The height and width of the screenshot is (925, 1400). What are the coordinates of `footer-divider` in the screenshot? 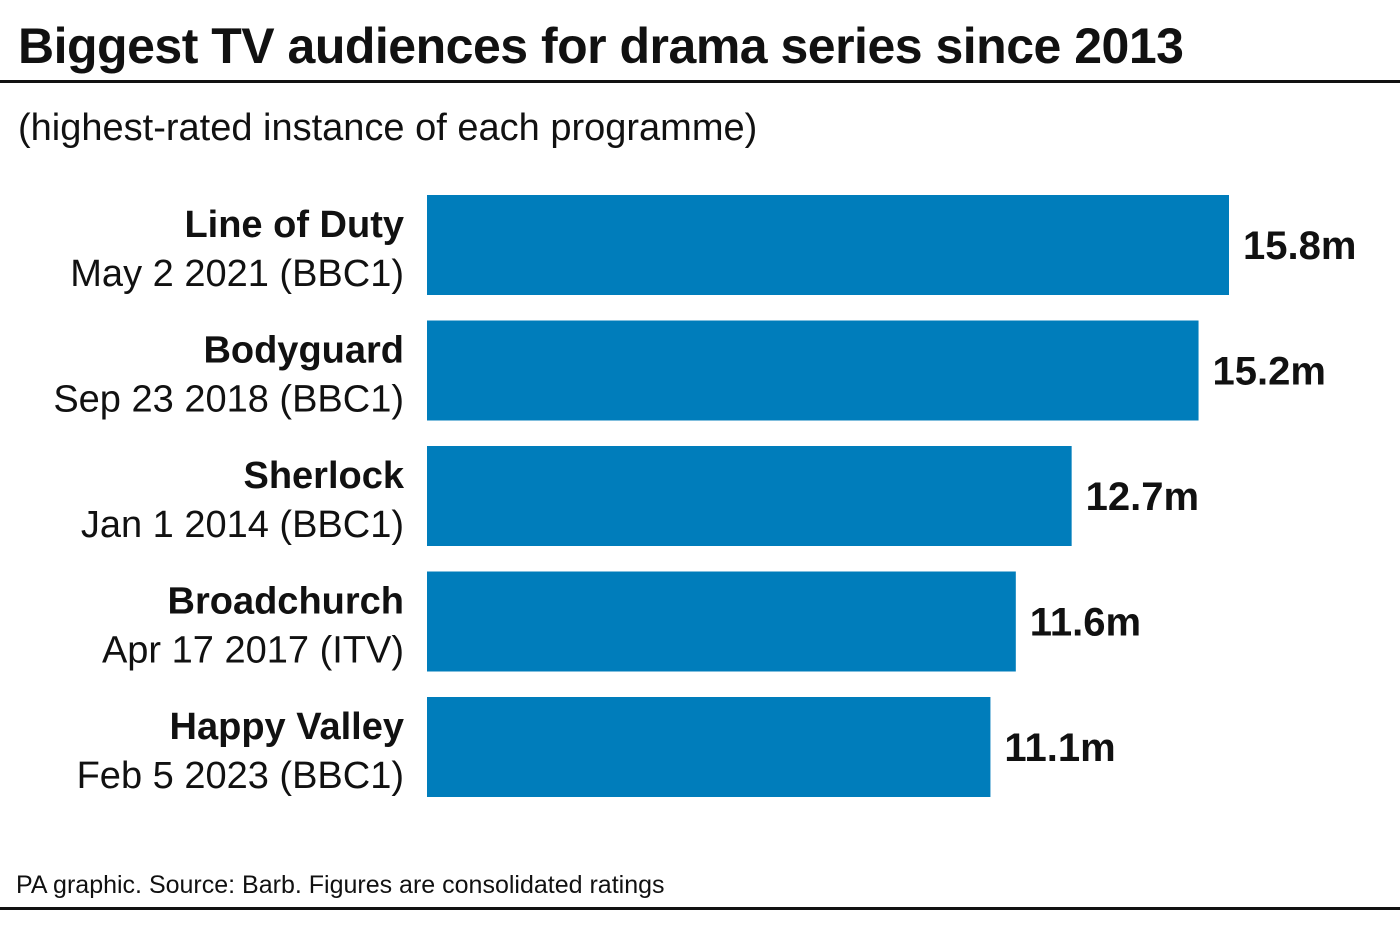 It's located at (700, 908).